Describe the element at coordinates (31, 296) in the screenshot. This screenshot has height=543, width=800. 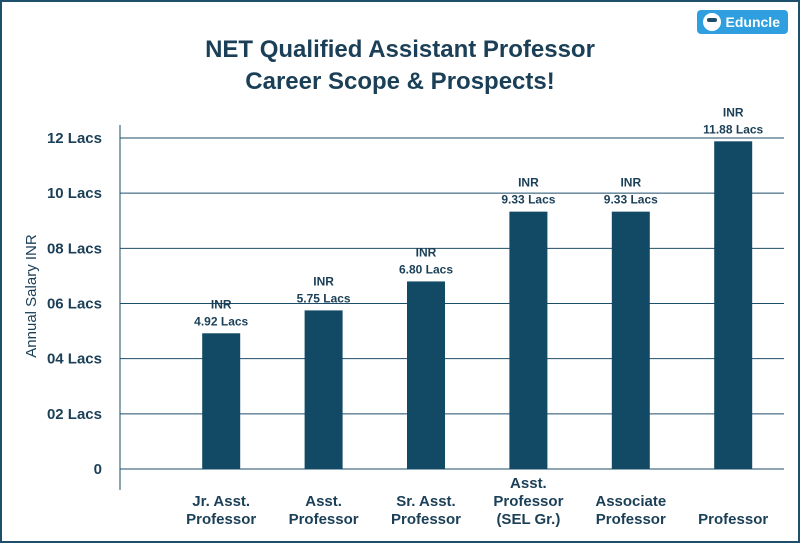
I see `y-axis-title: Annual Salary INR` at that location.